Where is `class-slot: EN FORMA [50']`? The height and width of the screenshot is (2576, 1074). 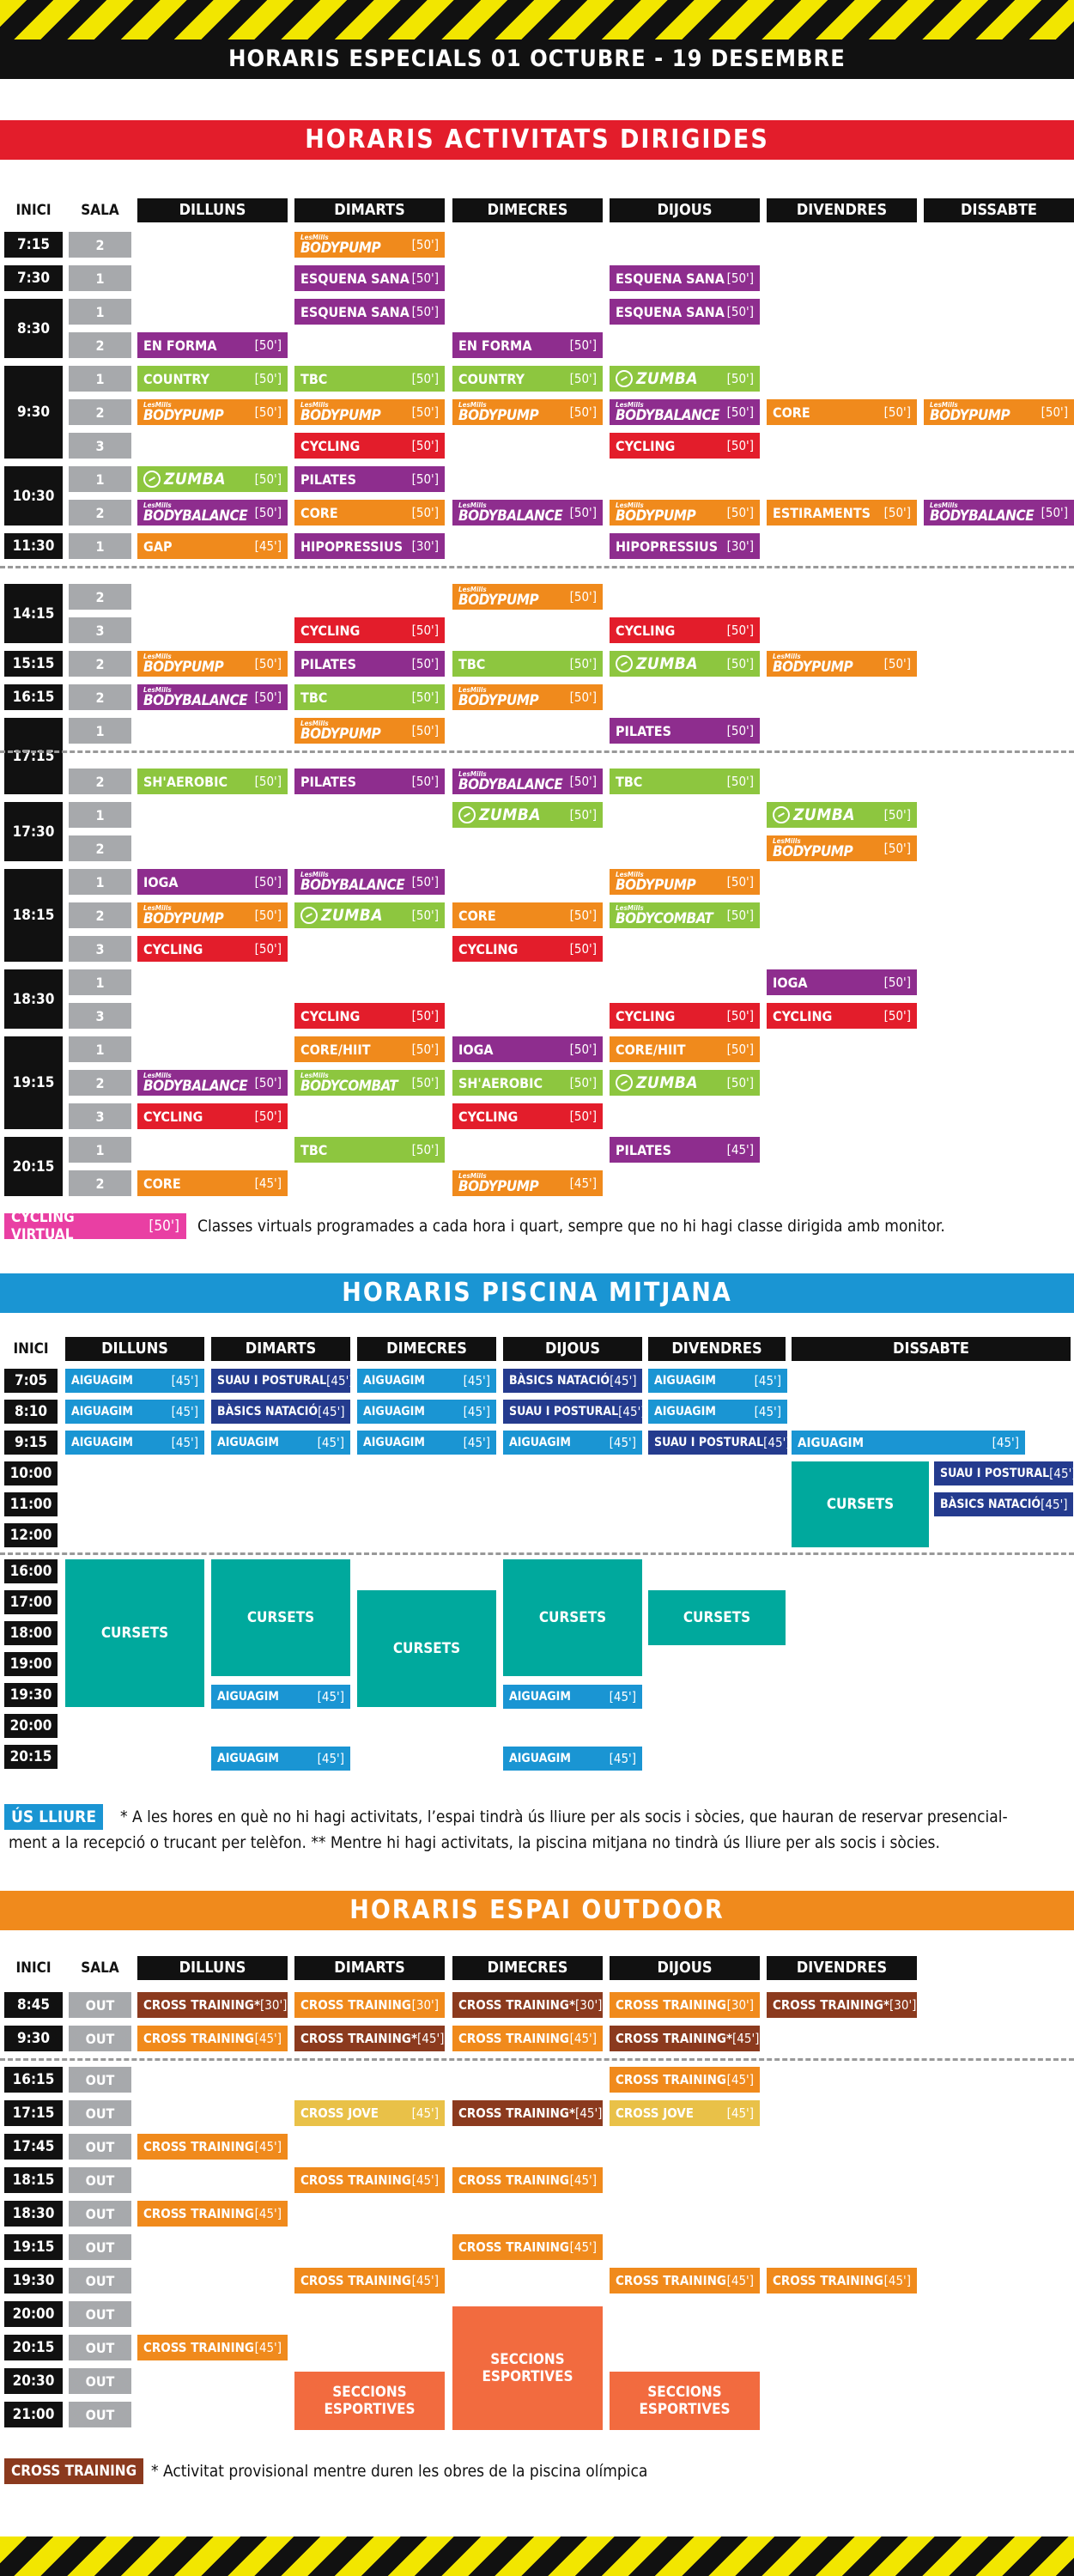
class-slot: EN FORMA [50'] is located at coordinates (212, 345).